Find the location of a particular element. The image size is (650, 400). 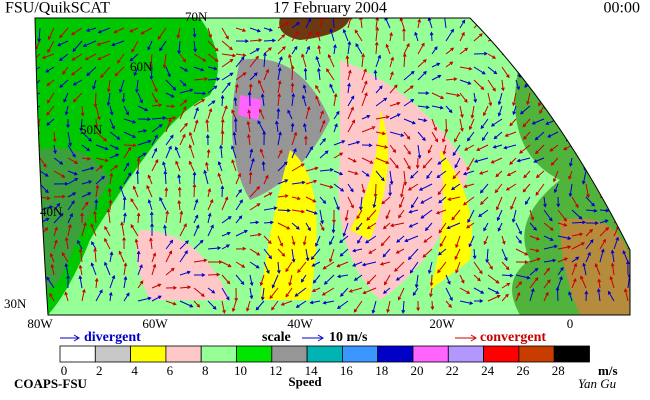

colorbar-tick-label: 22 is located at coordinates (452, 370).